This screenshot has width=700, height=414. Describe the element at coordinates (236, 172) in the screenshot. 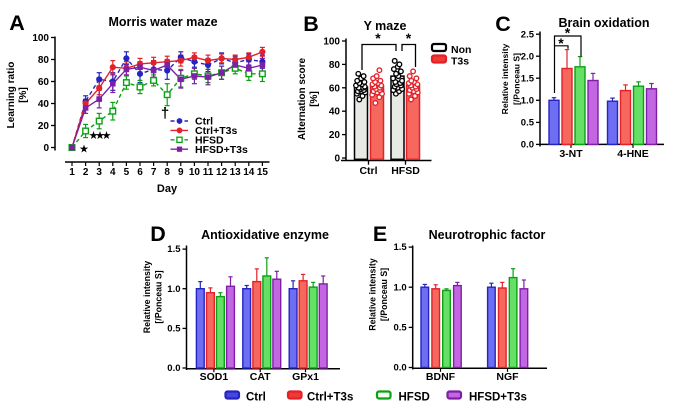

I see `svg-text: 13` at that location.